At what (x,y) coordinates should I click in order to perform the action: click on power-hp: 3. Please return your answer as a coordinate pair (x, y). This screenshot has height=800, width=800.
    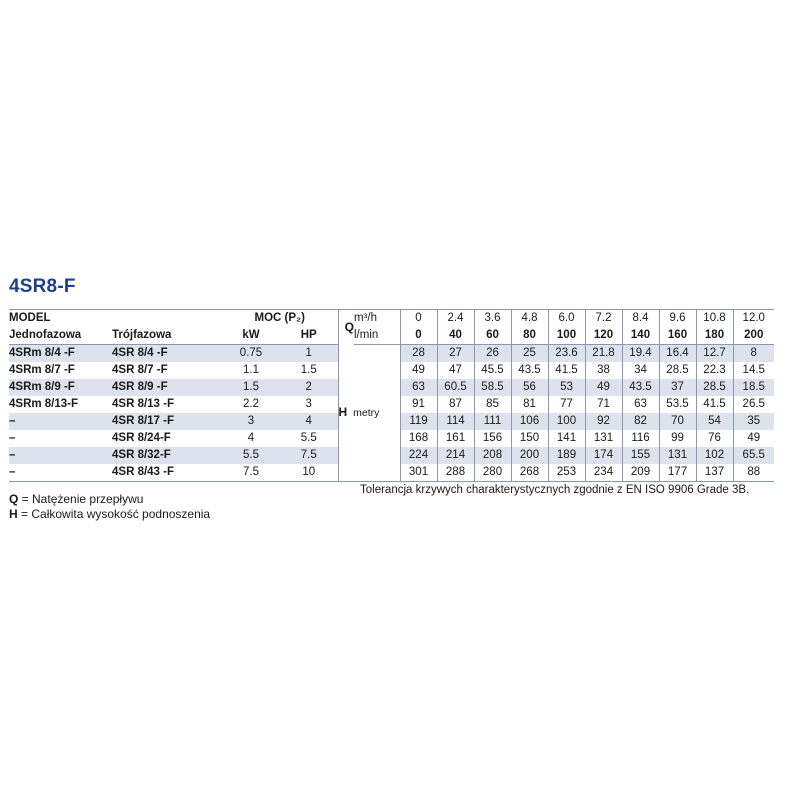
    Looking at the image, I should click on (308, 404).